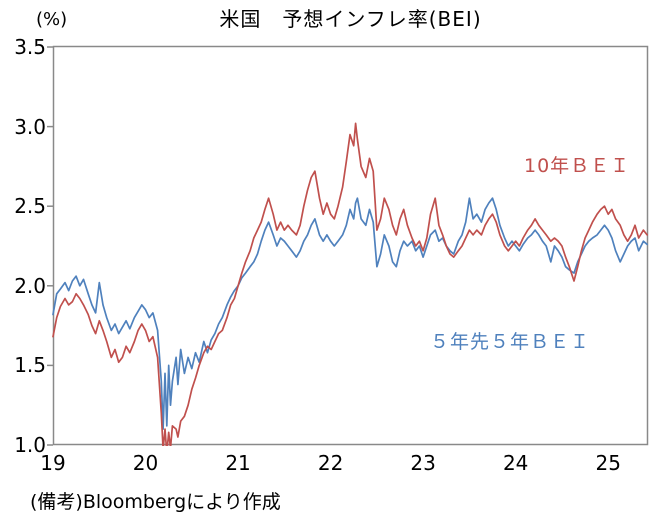  Describe the element at coordinates (423, 463) in the screenshot. I see `x-tick-label: 23` at that location.